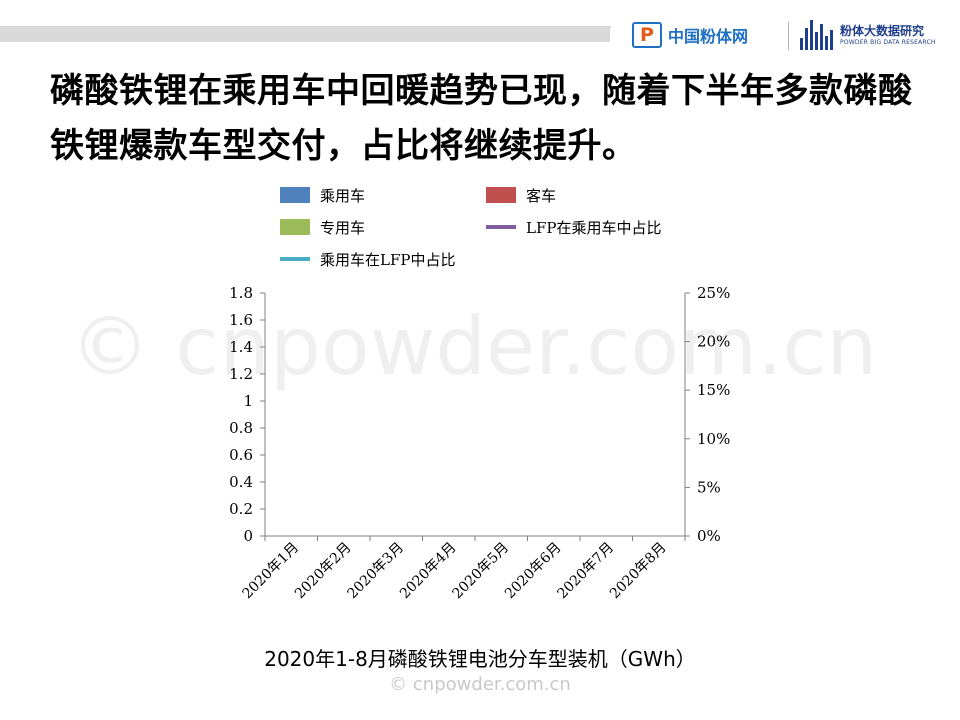 The height and width of the screenshot is (720, 960). I want to click on right-tick-label: 15%, so click(713, 390).